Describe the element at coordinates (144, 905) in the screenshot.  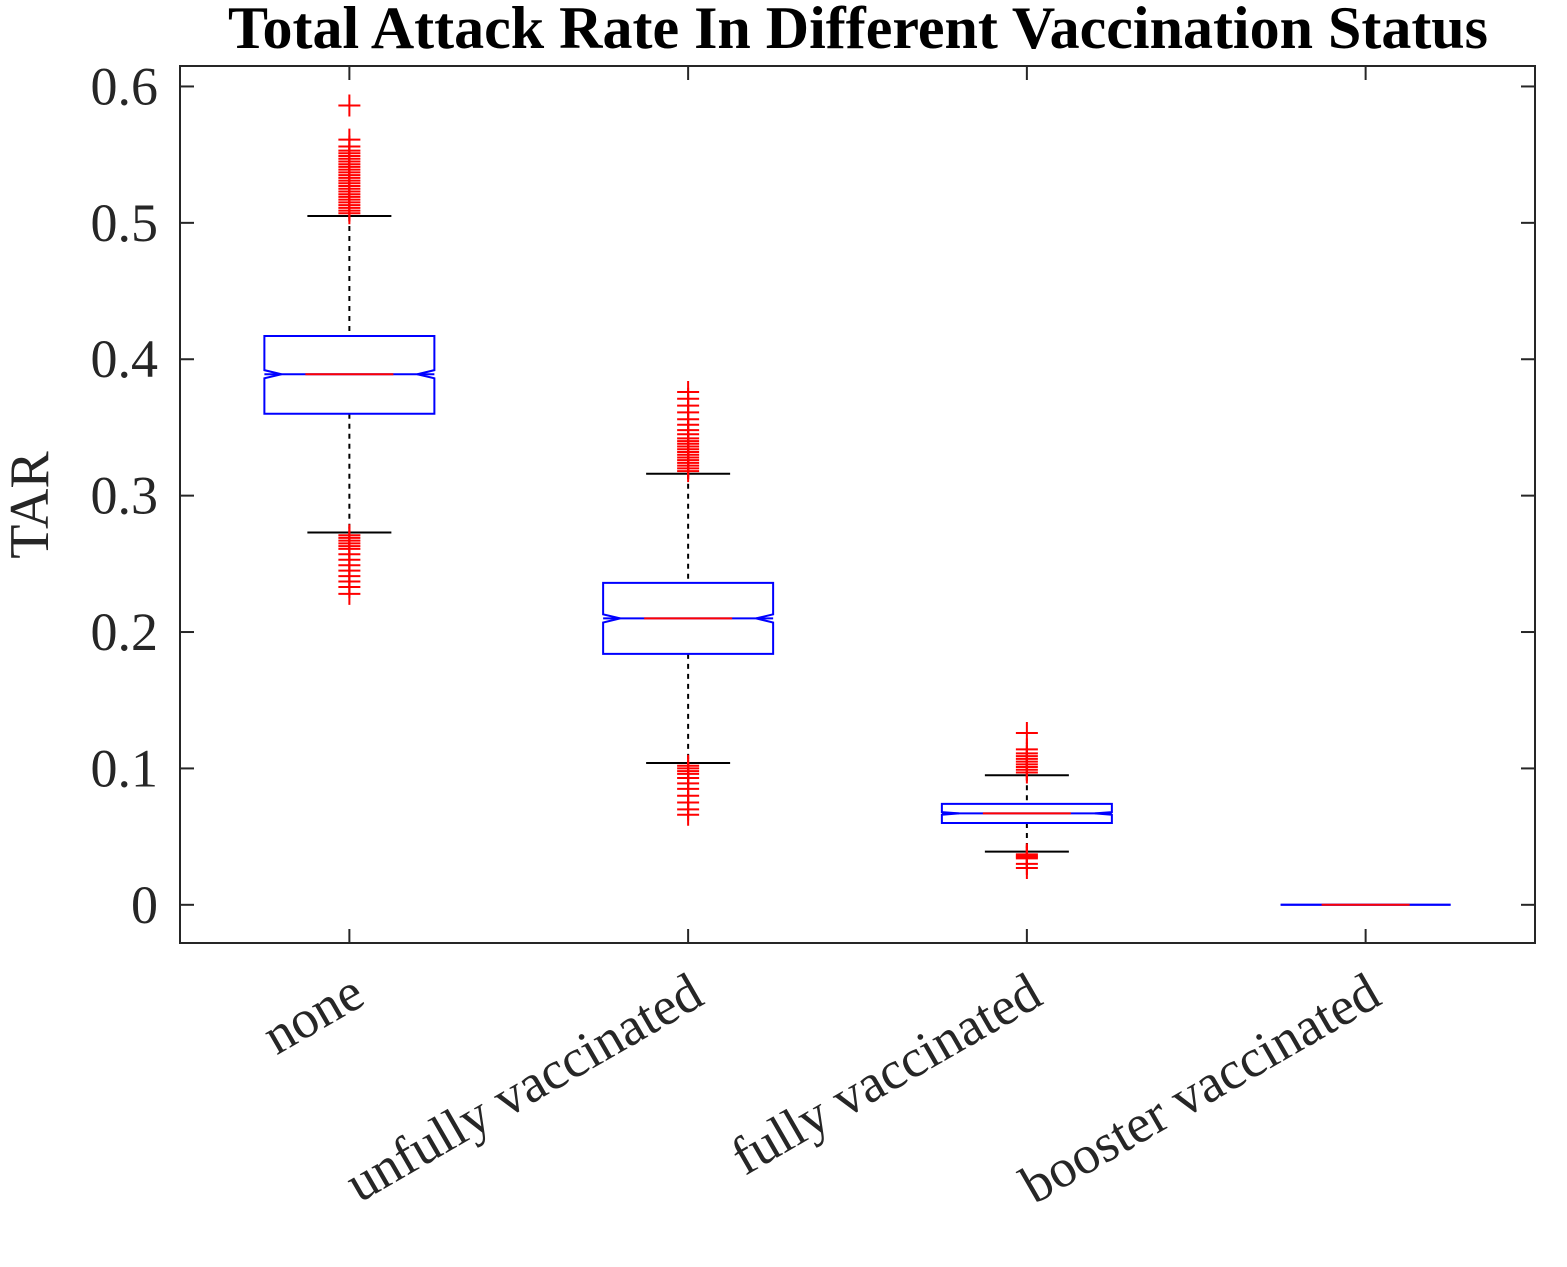
I see `y-tick-label: 0` at that location.